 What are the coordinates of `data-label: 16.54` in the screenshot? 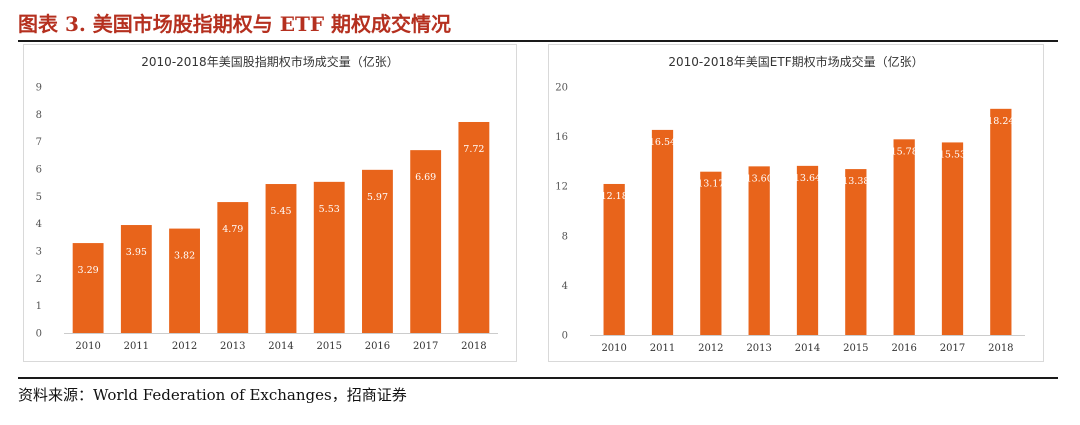 It's located at (662, 142).